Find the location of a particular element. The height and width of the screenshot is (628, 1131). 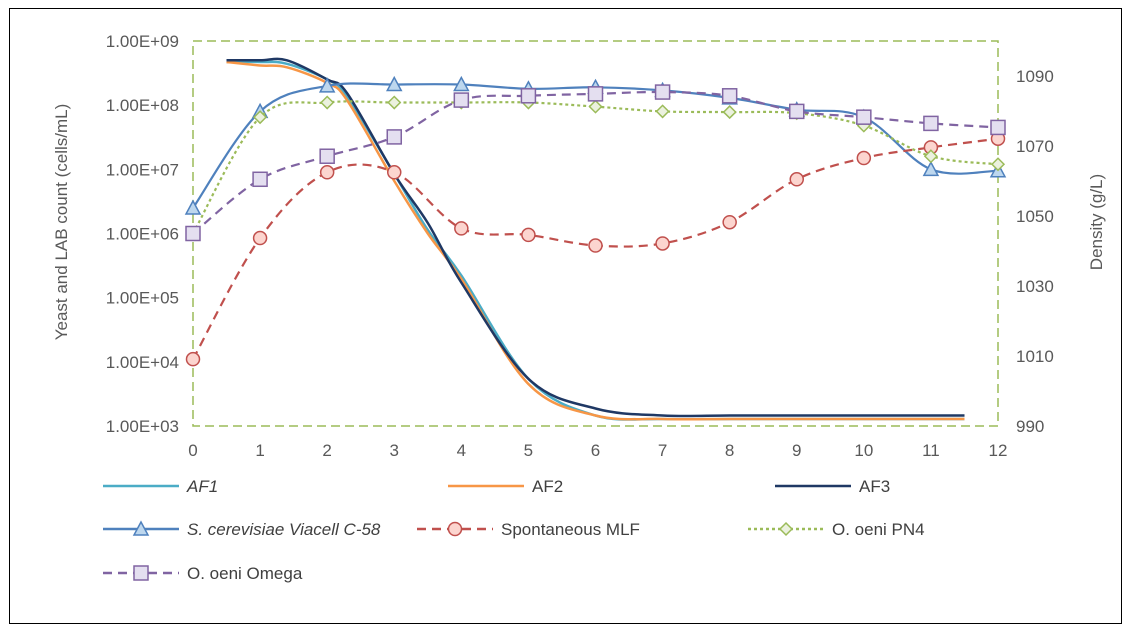

legend-item-spontaneous-mlf: Spontaneous MLF is located at coordinates (528, 529).